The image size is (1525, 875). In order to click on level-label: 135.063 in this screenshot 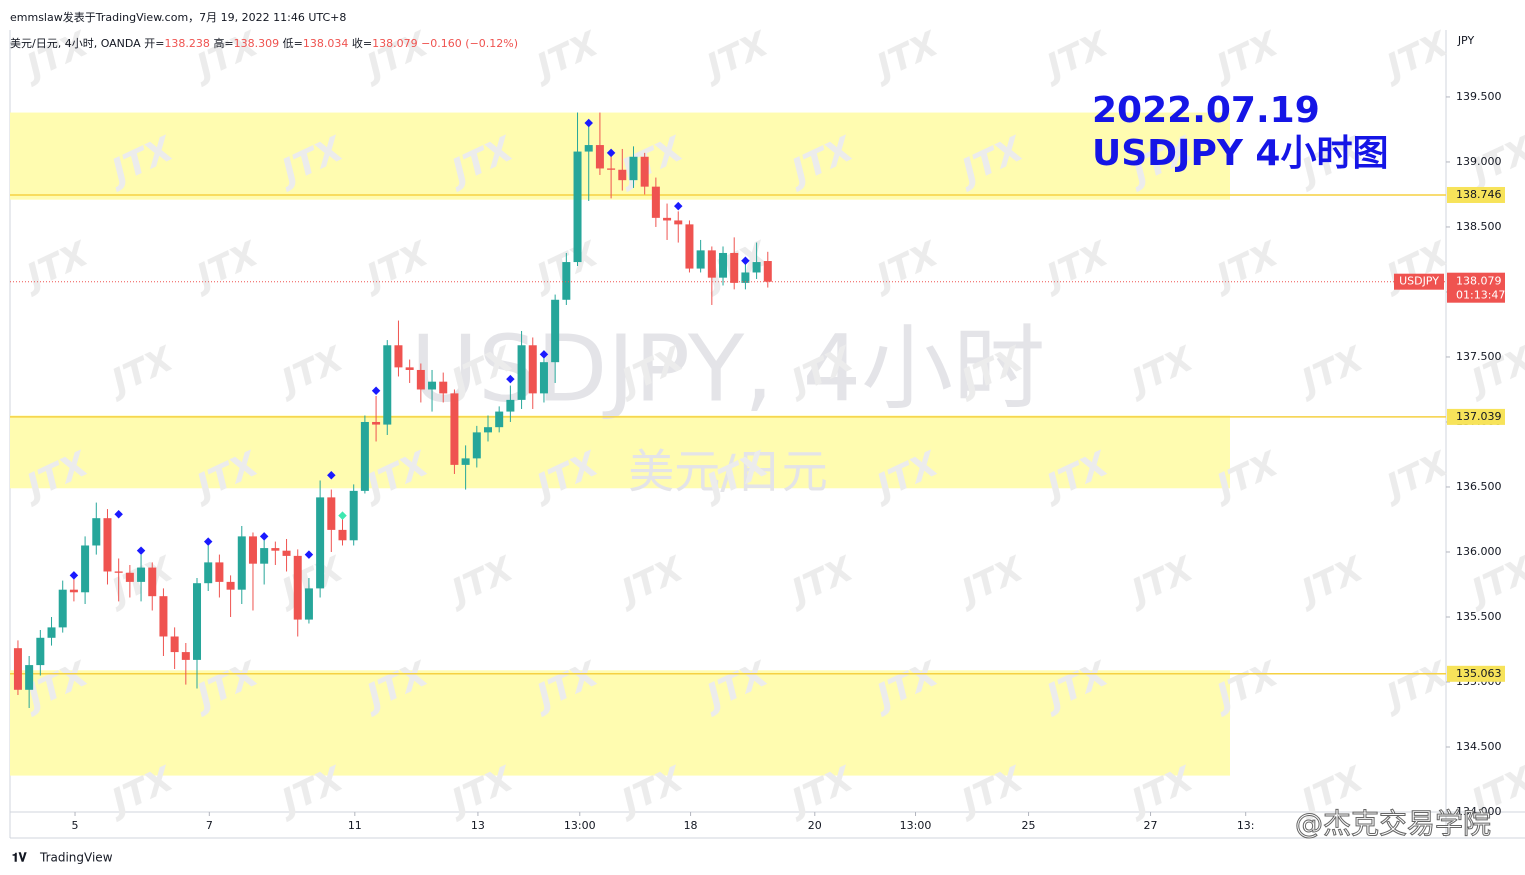, I will do `click(1479, 673)`.